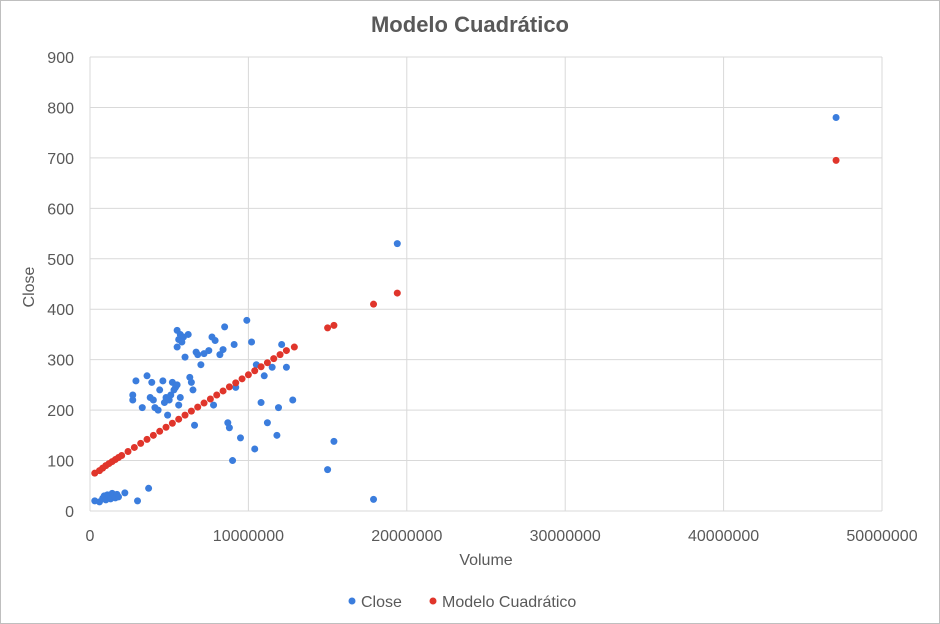  I want to click on y-tick-label: 200, so click(60, 411).